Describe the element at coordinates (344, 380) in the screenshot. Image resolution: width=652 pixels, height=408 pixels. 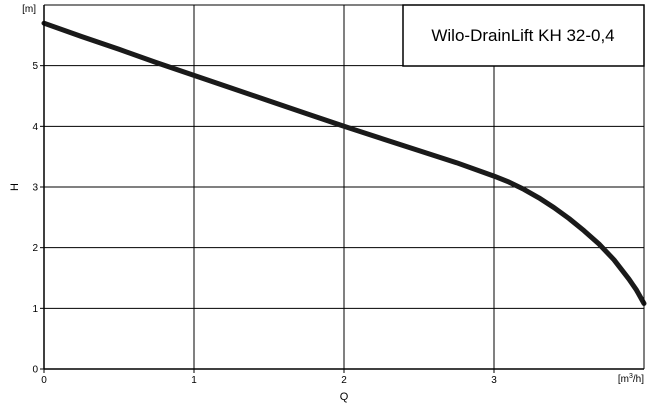
I see `x-tick-label-2: 2` at that location.